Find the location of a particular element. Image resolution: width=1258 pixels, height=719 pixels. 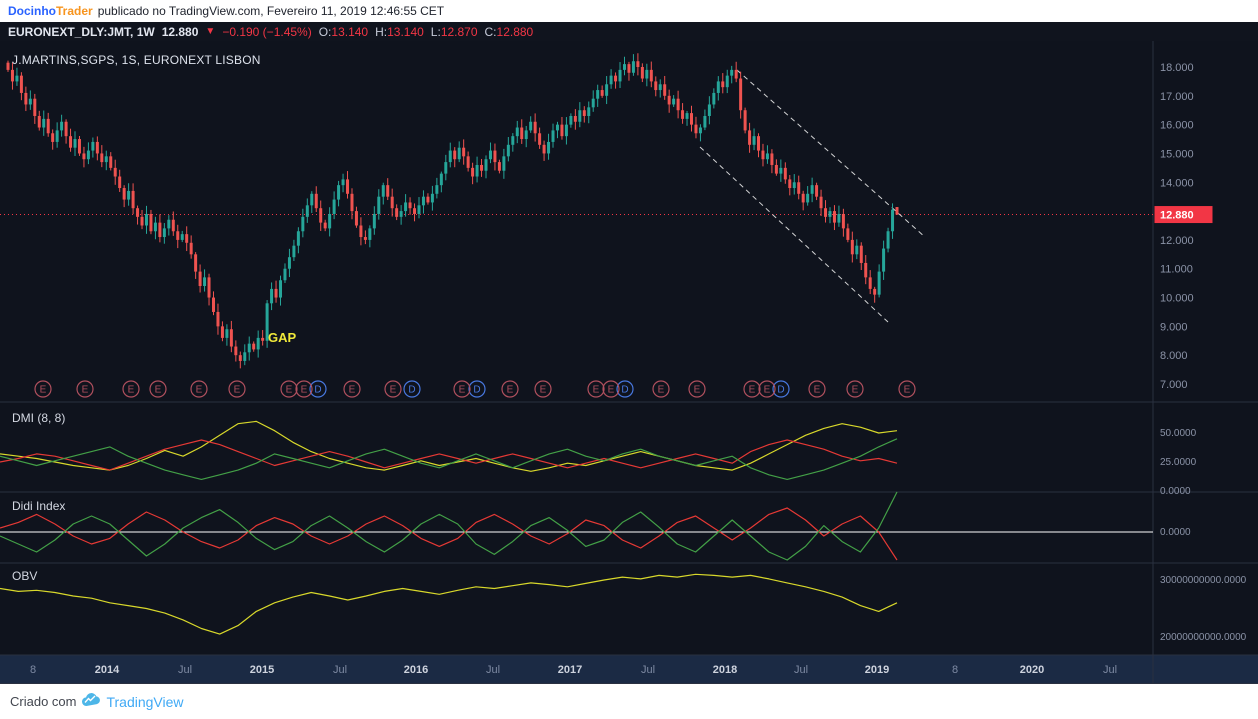

svg-text: 12.880 is located at coordinates (1177, 216).